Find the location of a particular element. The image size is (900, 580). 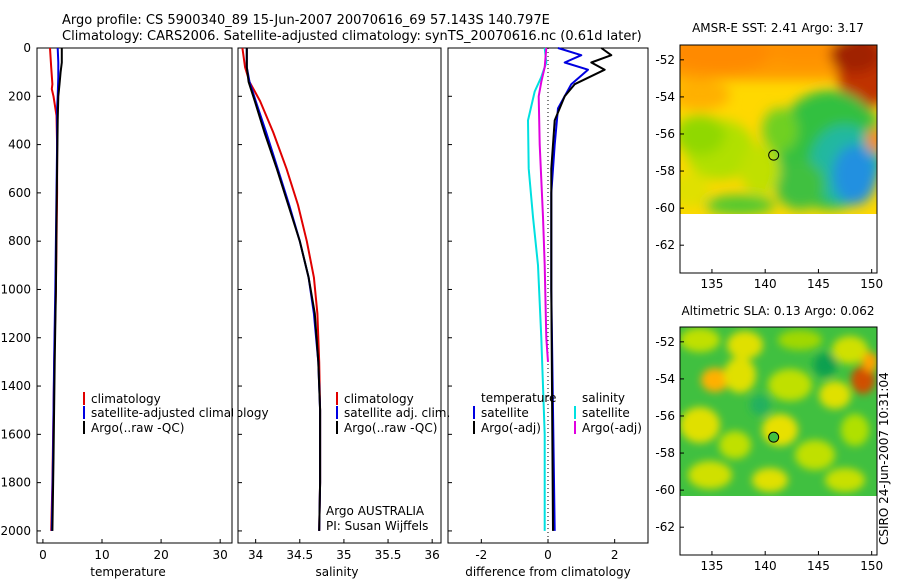

sla-map-frame is located at coordinates (778, 441).